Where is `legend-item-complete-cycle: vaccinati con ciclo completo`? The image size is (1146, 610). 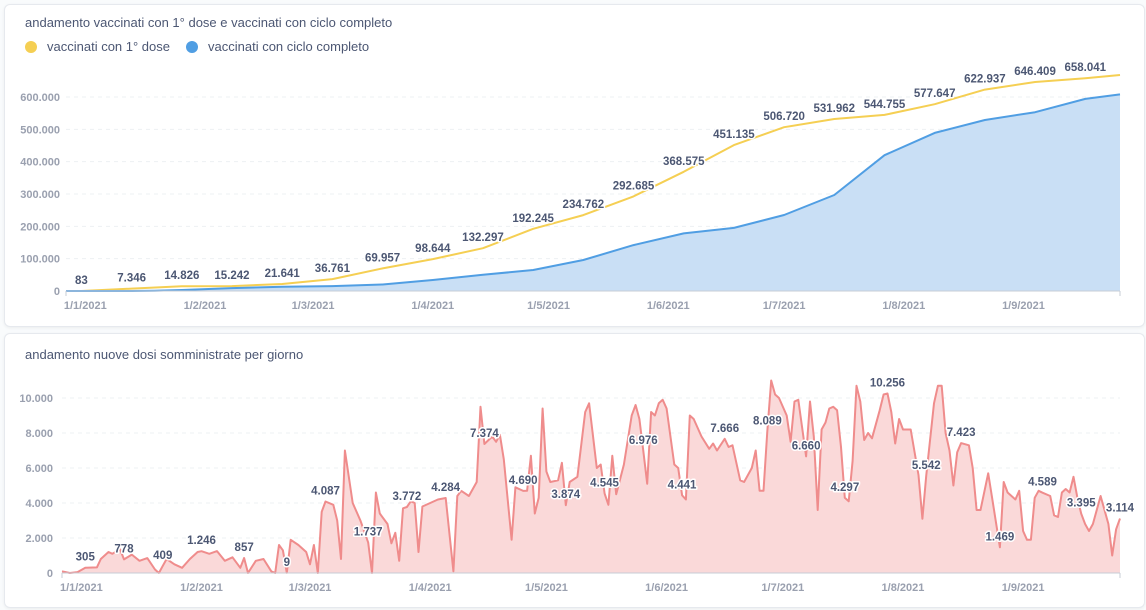
legend-item-complete-cycle: vaccinati con ciclo completo is located at coordinates (277, 46).